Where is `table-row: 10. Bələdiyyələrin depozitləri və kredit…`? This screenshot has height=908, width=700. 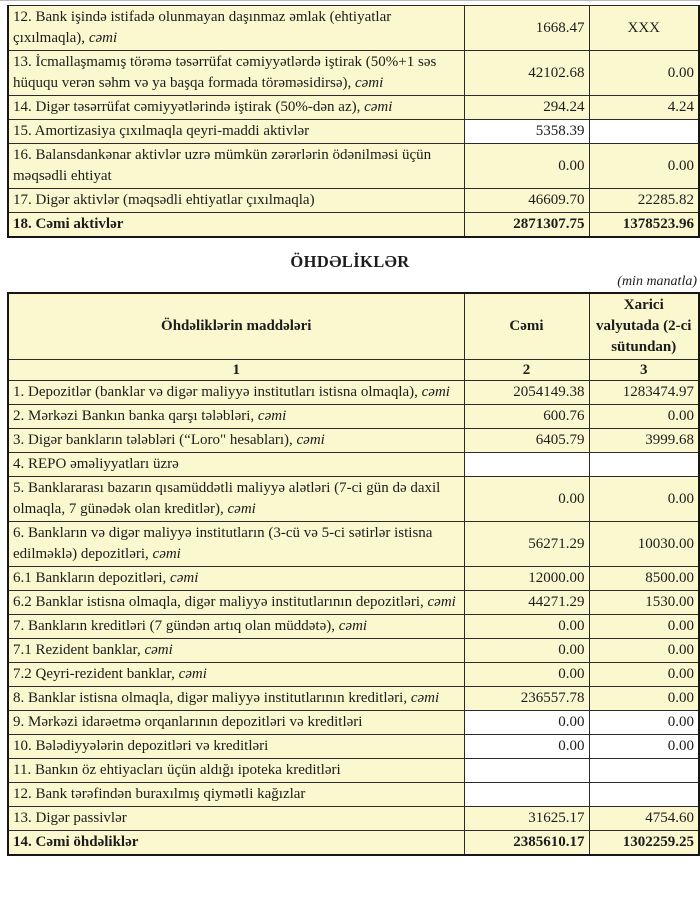
table-row: 10. Bələdiyyələrin depozitləri və kredit… is located at coordinates (353, 746).